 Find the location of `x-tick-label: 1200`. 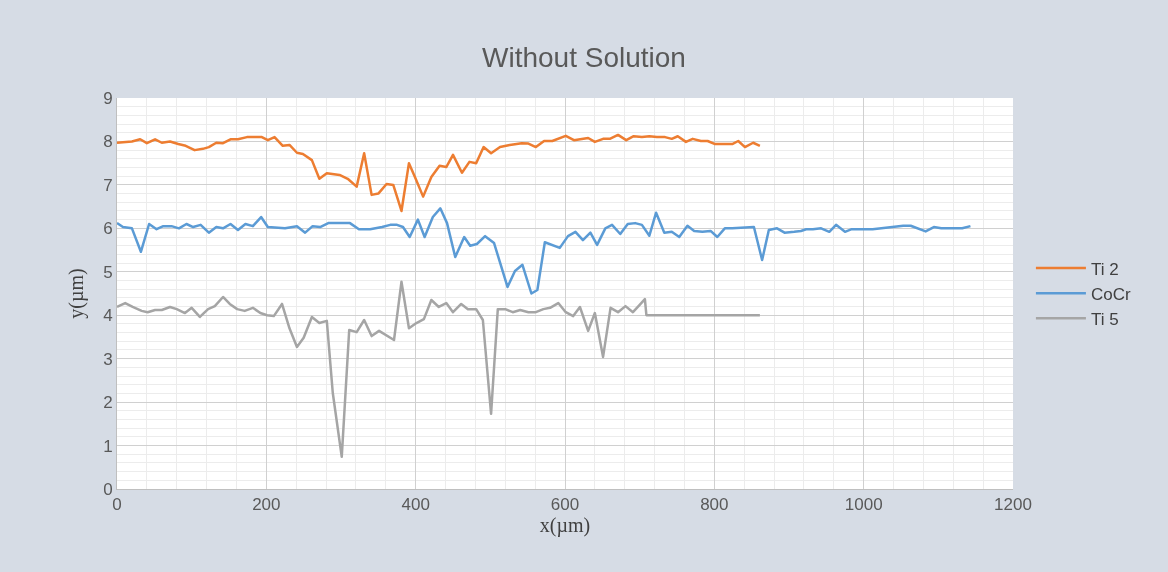

x-tick-label: 1200 is located at coordinates (1013, 505).